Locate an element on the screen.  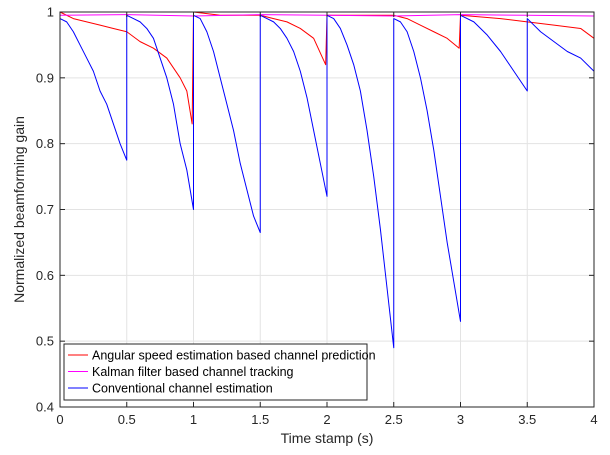
legend-label-2: Kalman filter based channel tracking is located at coordinates (193, 372).